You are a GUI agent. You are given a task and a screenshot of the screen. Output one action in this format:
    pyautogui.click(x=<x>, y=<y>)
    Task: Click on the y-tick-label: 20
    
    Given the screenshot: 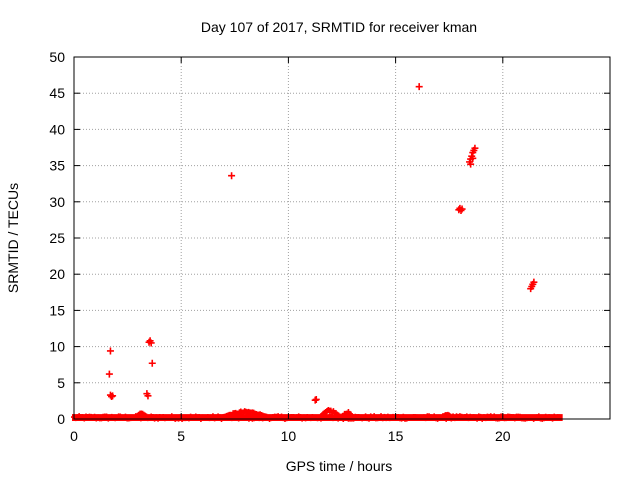 What is the action you would take?
    pyautogui.click(x=57, y=274)
    